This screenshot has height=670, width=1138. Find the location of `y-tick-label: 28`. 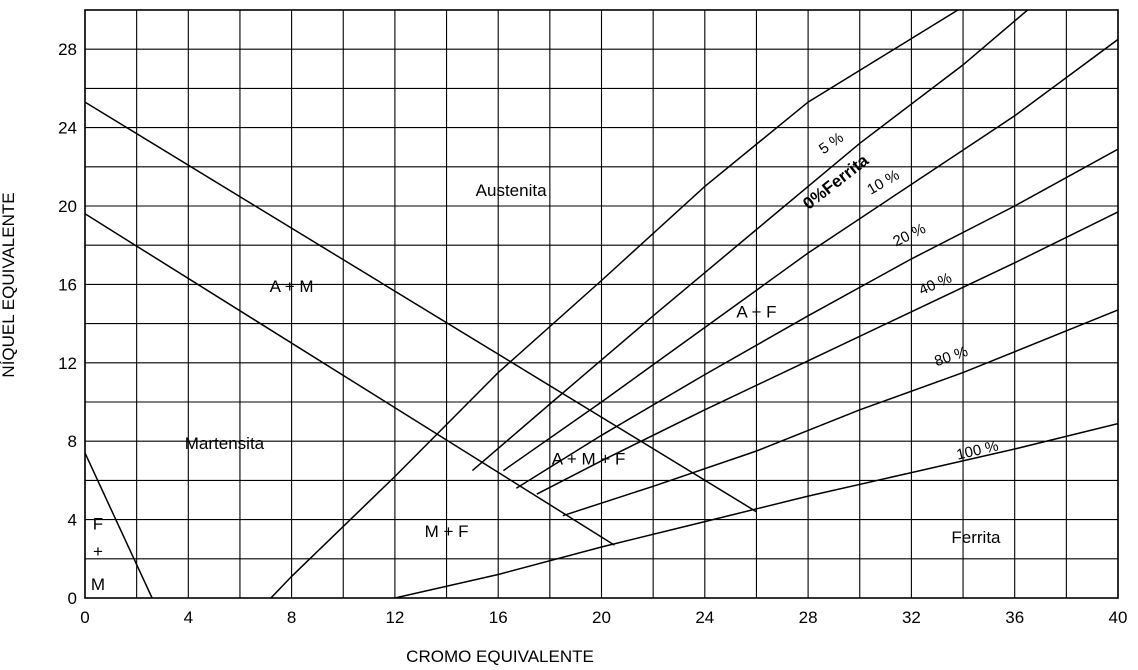

y-tick-label: 28 is located at coordinates (67, 49).